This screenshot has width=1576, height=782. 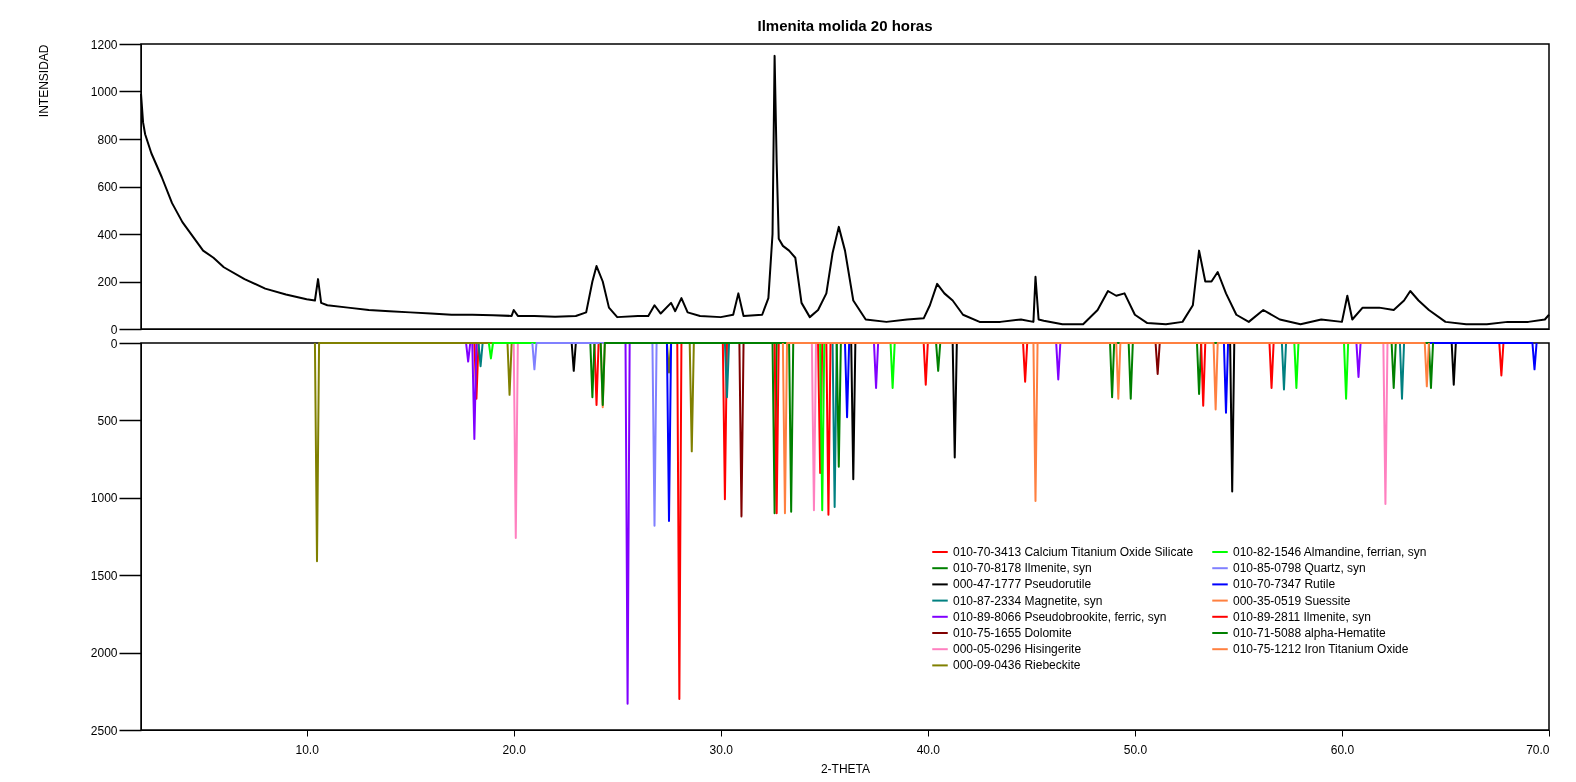 What do you see at coordinates (1538, 749) in the screenshot?
I see `x-tick-label: 70.0` at bounding box center [1538, 749].